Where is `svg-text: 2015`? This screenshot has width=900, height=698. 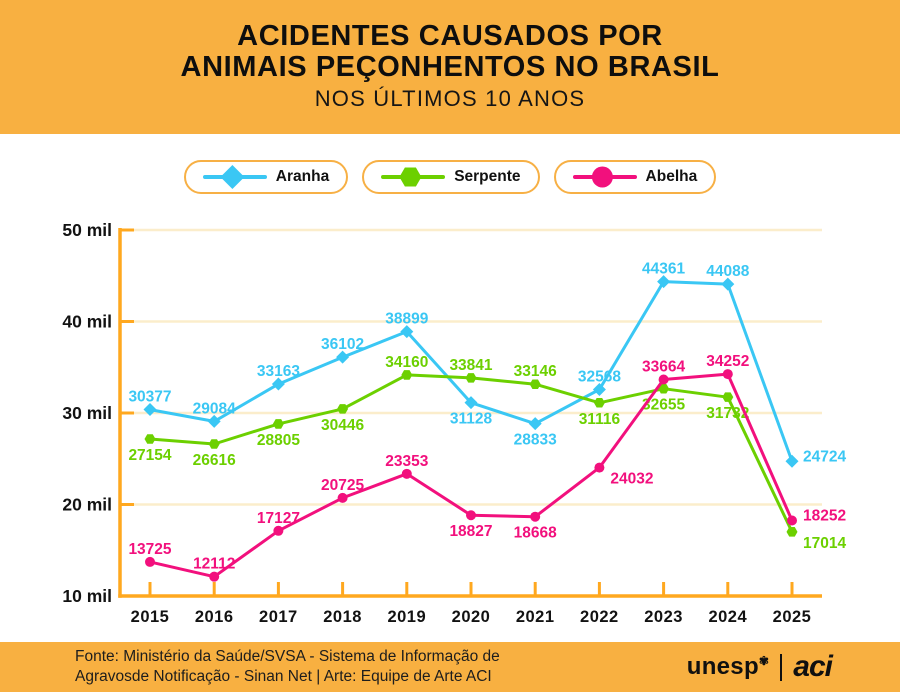
svg-text: 2015 is located at coordinates (150, 617).